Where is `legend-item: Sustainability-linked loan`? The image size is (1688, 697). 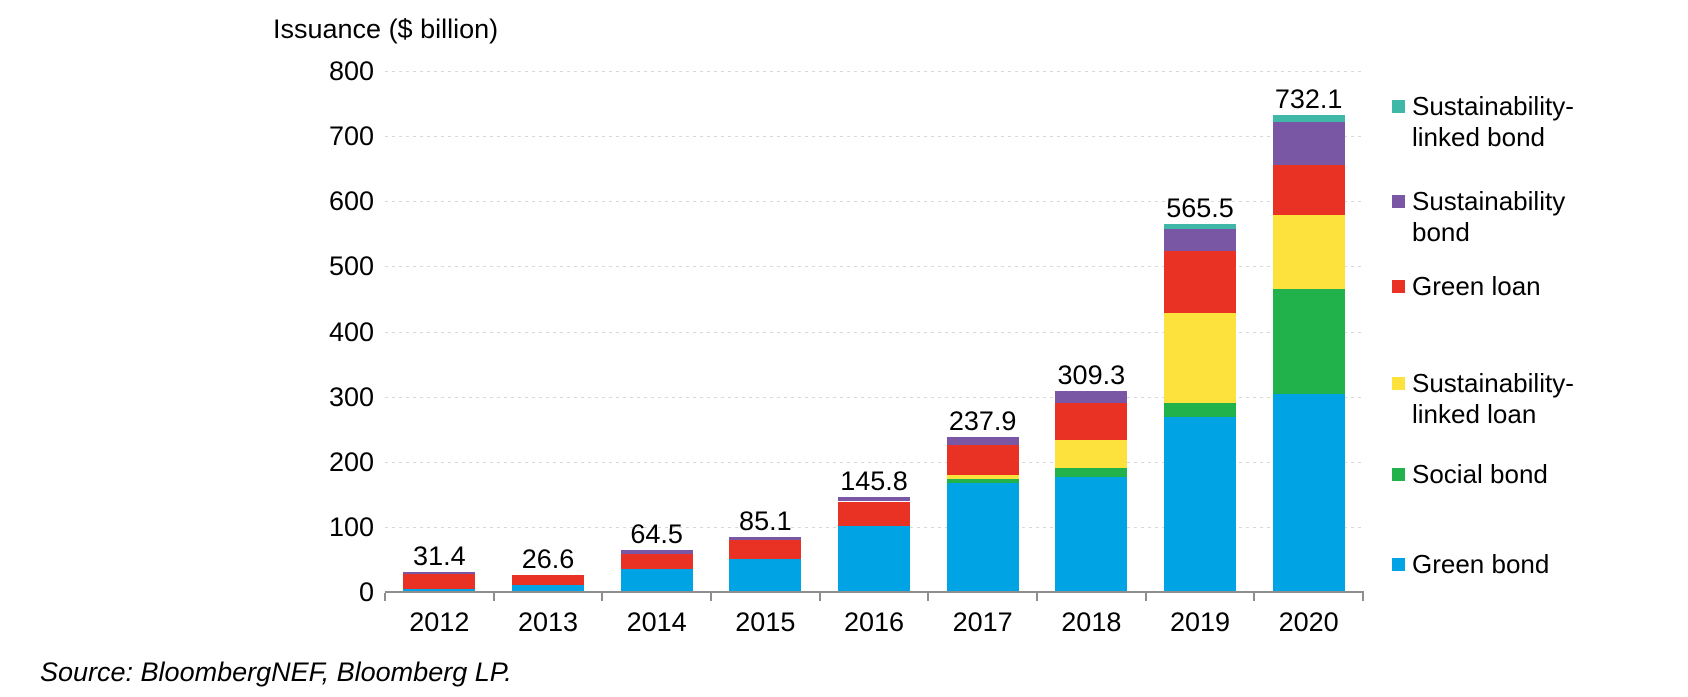 legend-item: Sustainability-linked loan is located at coordinates (1524, 399).